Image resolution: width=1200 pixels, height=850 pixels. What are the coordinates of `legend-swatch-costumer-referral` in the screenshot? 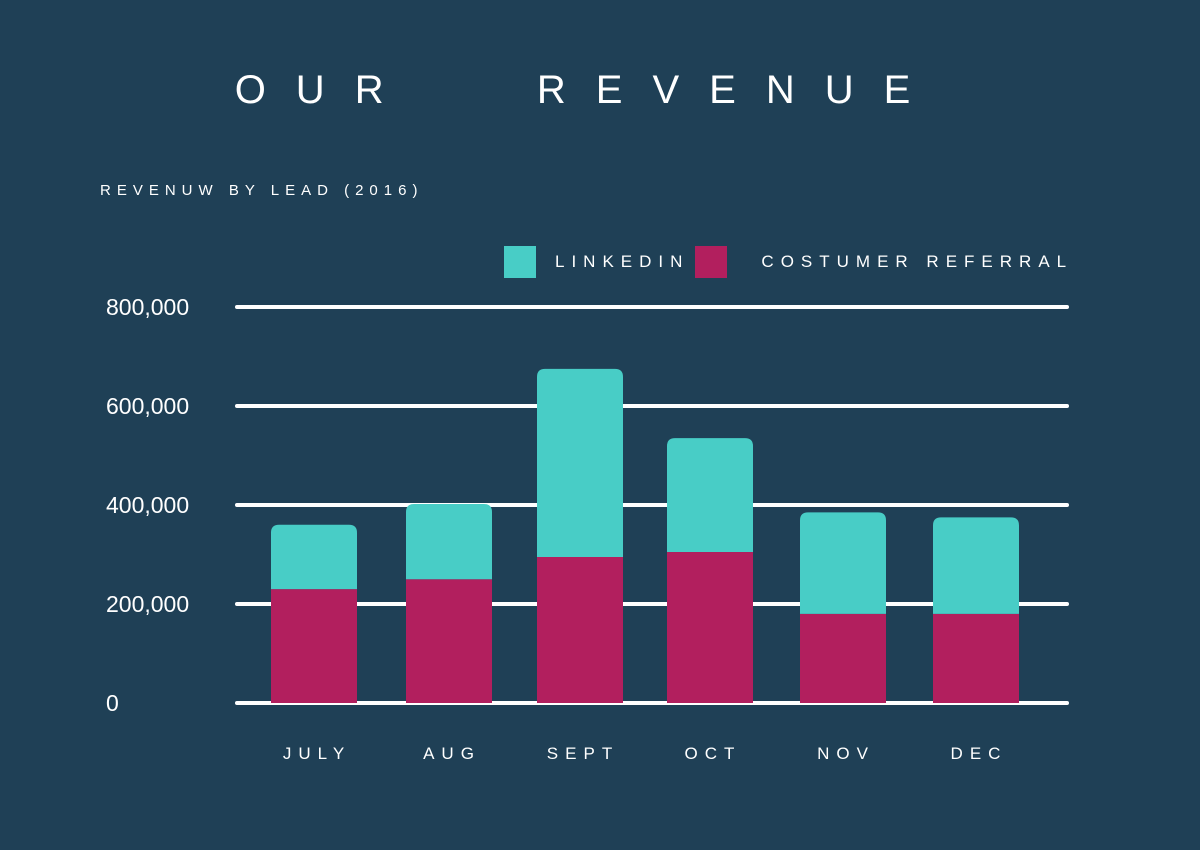 It's located at (711, 262).